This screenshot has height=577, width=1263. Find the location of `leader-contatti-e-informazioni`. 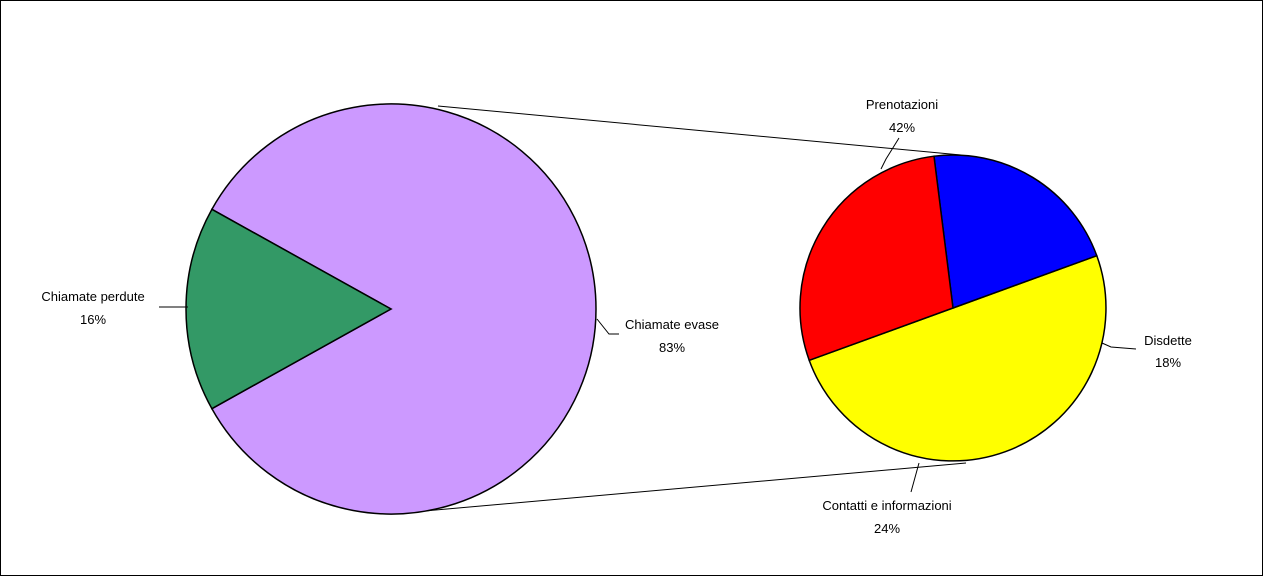

leader-contatti-e-informazioni is located at coordinates (915, 477).